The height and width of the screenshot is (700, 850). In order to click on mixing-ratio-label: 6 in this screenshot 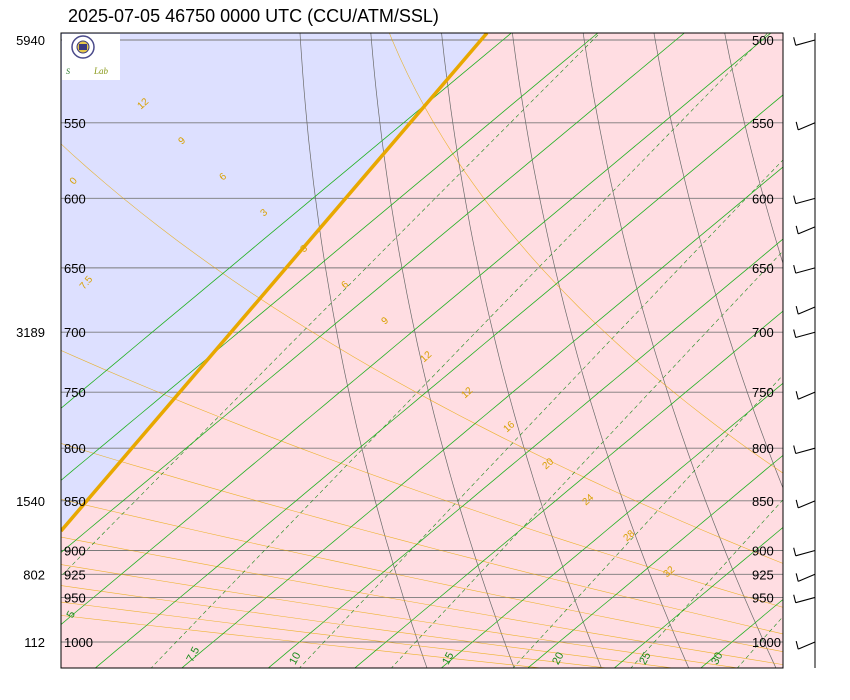, I will do `click(224, 177)`.